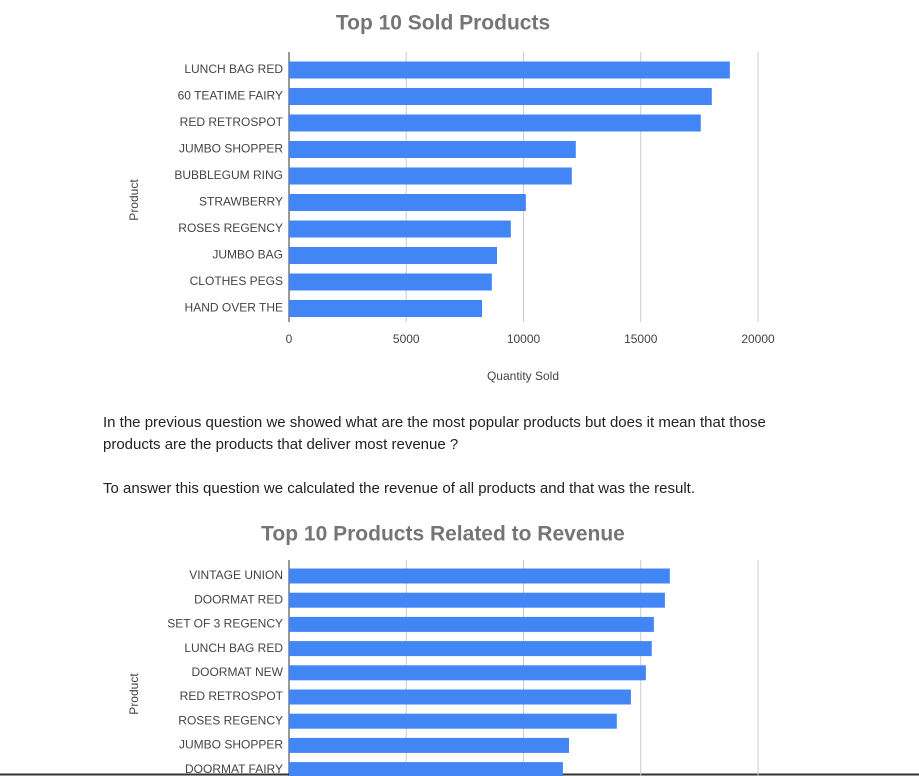 The height and width of the screenshot is (776, 919). What do you see at coordinates (289, 339) in the screenshot?
I see `x-tick-label: 0` at bounding box center [289, 339].